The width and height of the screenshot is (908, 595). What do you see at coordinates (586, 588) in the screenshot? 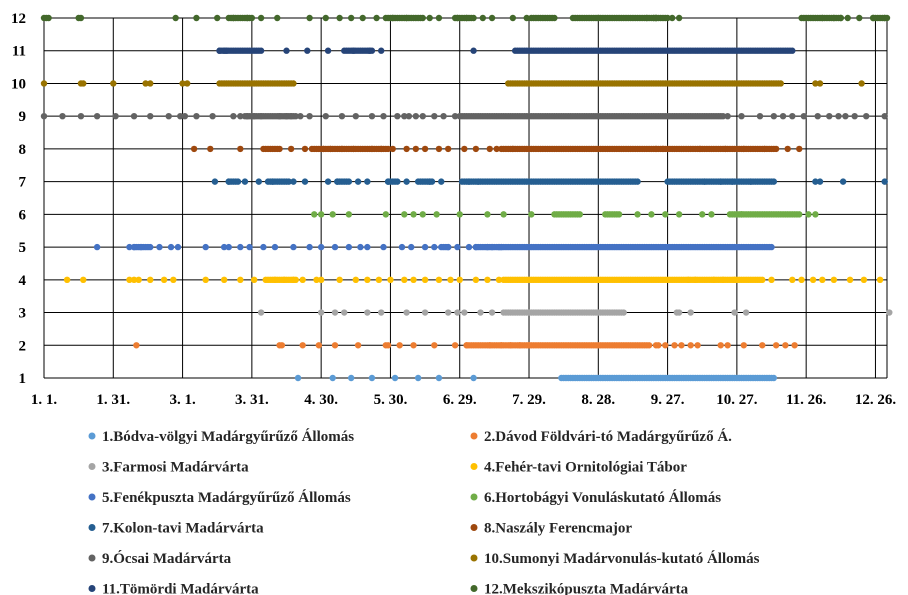
I see `legend-entry: 12.Mekszikópuszta Madárvárta` at bounding box center [586, 588].